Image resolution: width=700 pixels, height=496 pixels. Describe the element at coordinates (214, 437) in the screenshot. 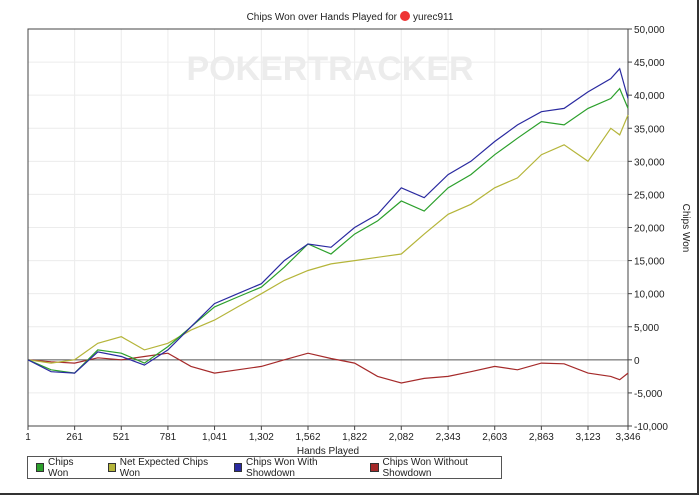

I see `x-tick-label: 1,041` at that location.